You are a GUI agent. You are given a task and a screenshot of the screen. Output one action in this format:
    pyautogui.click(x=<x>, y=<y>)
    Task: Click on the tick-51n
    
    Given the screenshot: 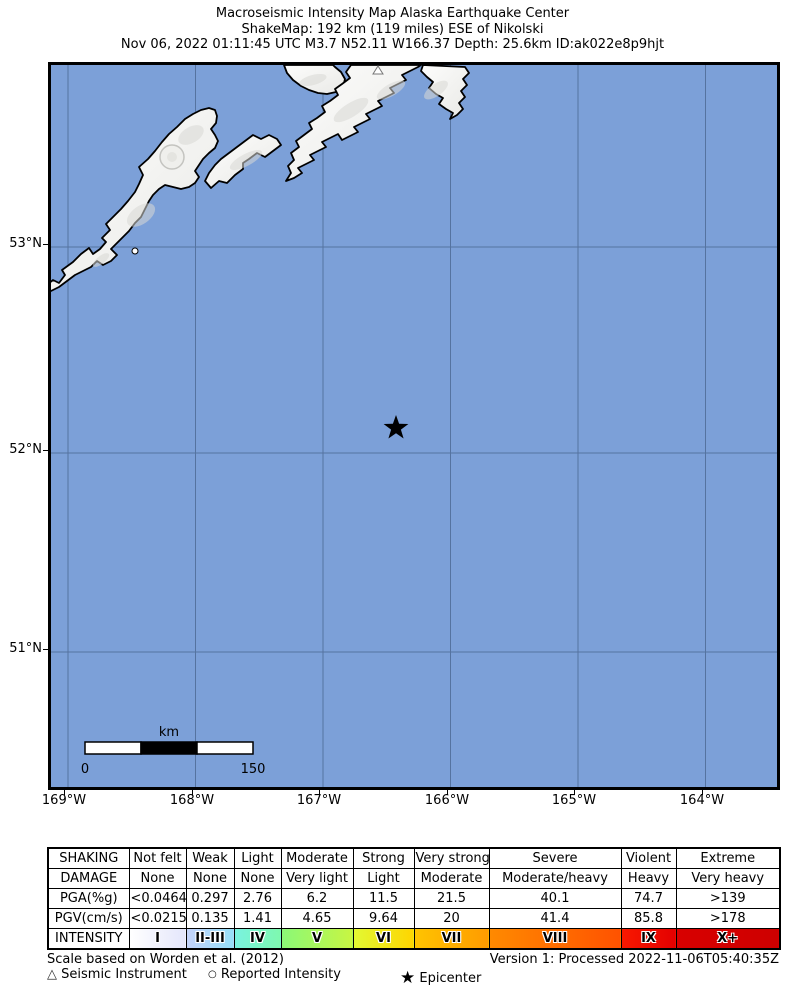 What is the action you would take?
    pyautogui.click(x=45, y=649)
    